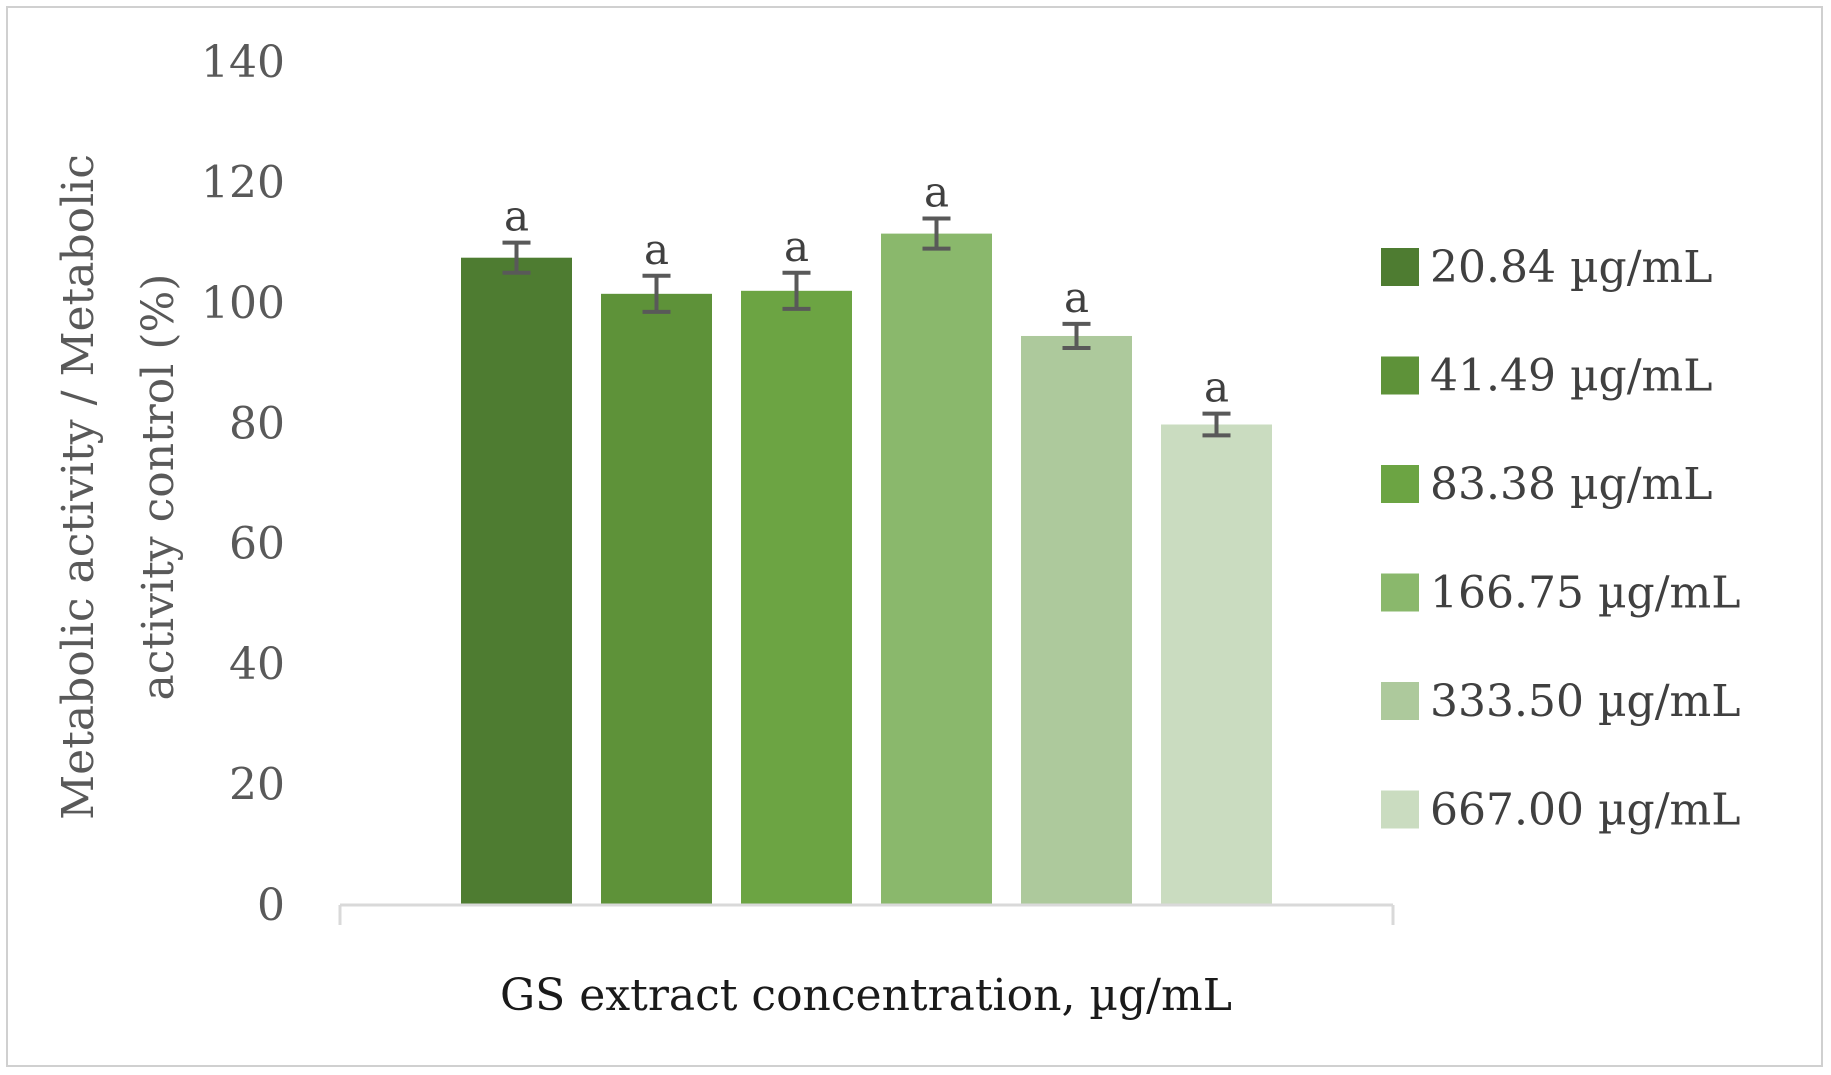 The image size is (1831, 1075). Describe the element at coordinates (257, 423) in the screenshot. I see `y-tick-label: 80` at that location.